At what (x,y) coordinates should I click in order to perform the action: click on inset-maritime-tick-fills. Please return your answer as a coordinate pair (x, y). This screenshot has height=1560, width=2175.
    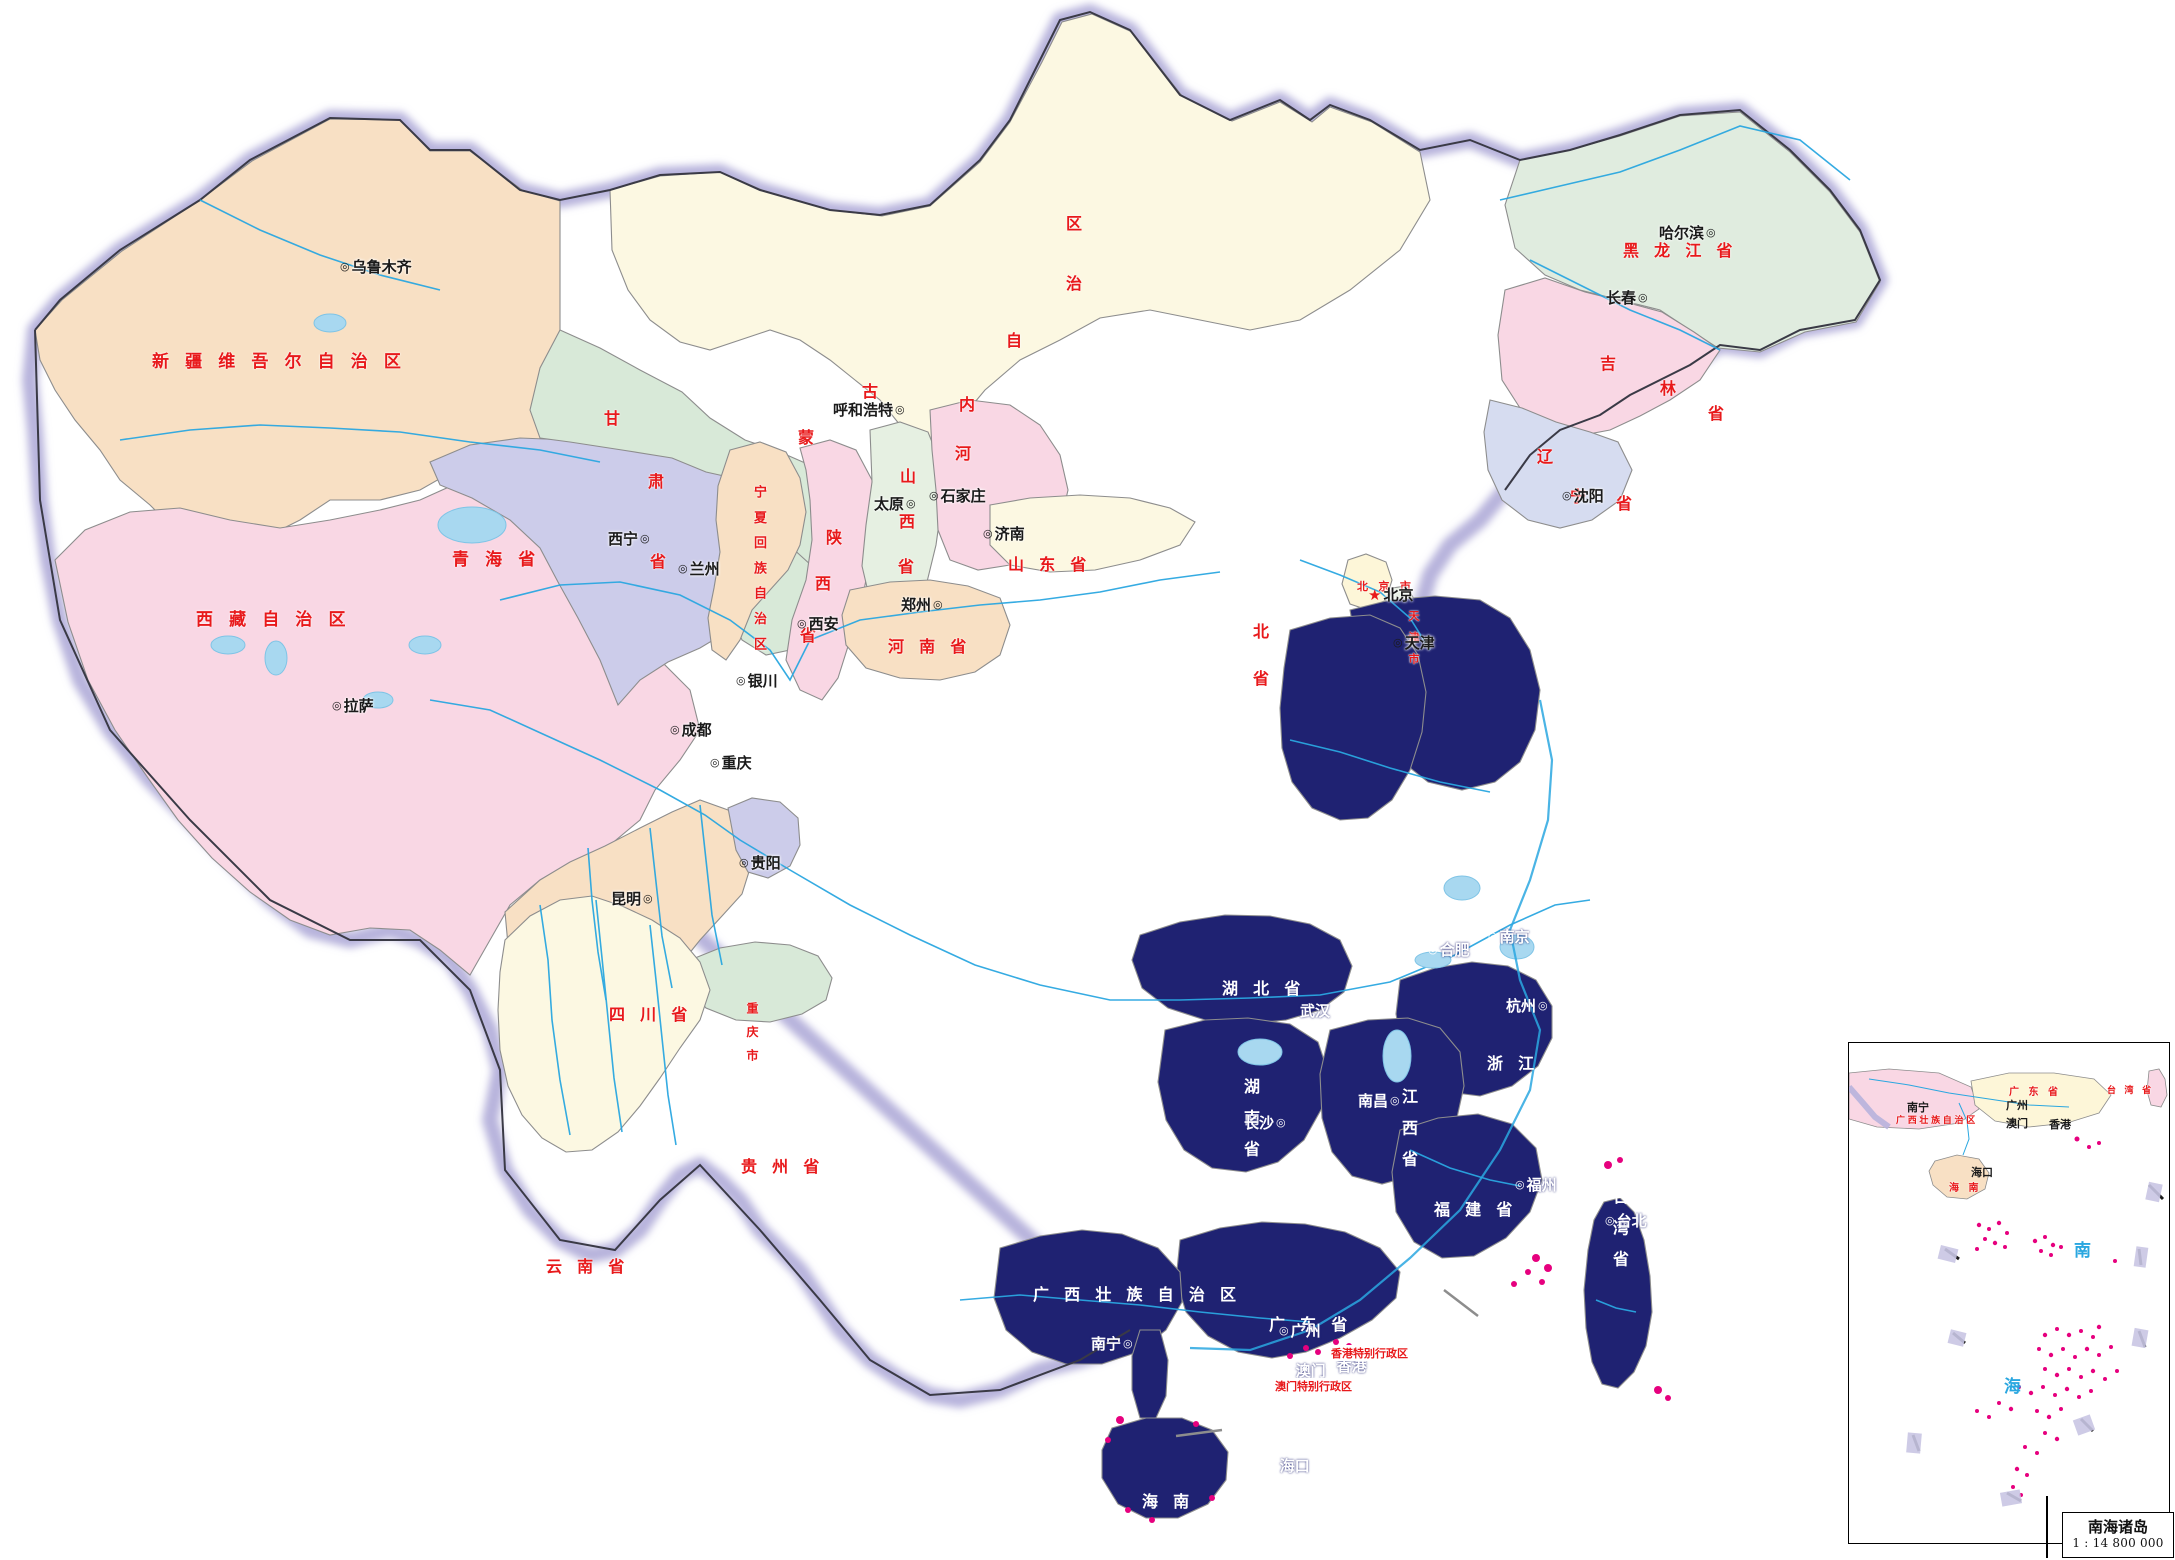
    Looking at the image, I should click on (2034, 1344).